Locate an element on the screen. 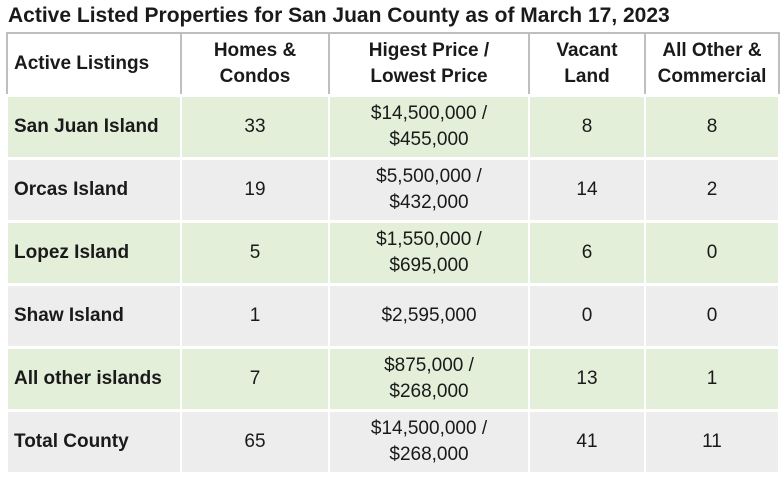 The height and width of the screenshot is (481, 784). row-name: Shaw Island is located at coordinates (94, 315).